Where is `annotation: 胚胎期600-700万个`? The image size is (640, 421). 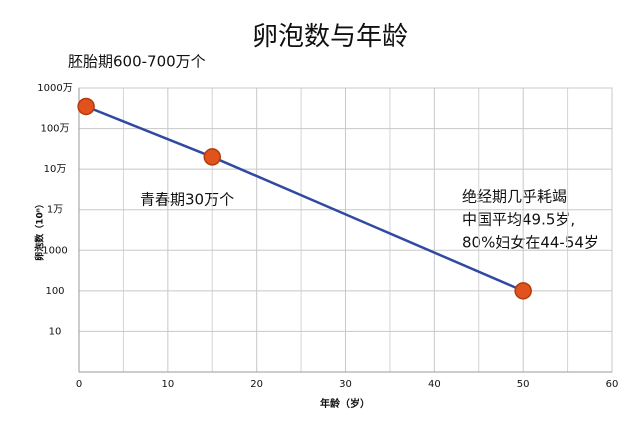 annotation: 胚胎期600-700万个 is located at coordinates (137, 62).